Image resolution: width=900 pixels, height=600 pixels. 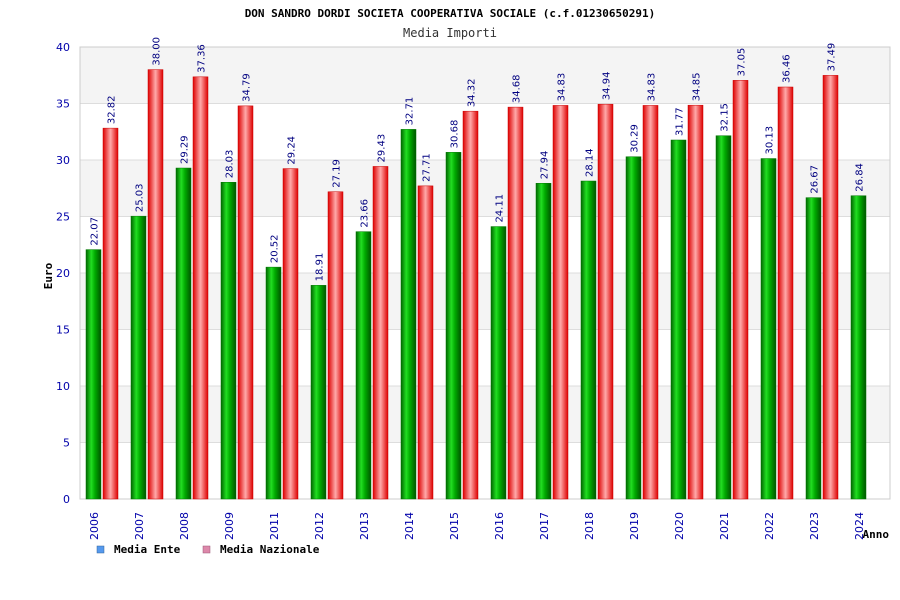 I want to click on legend-label-media-nazionale: Media Nazionale, so click(x=270, y=549).